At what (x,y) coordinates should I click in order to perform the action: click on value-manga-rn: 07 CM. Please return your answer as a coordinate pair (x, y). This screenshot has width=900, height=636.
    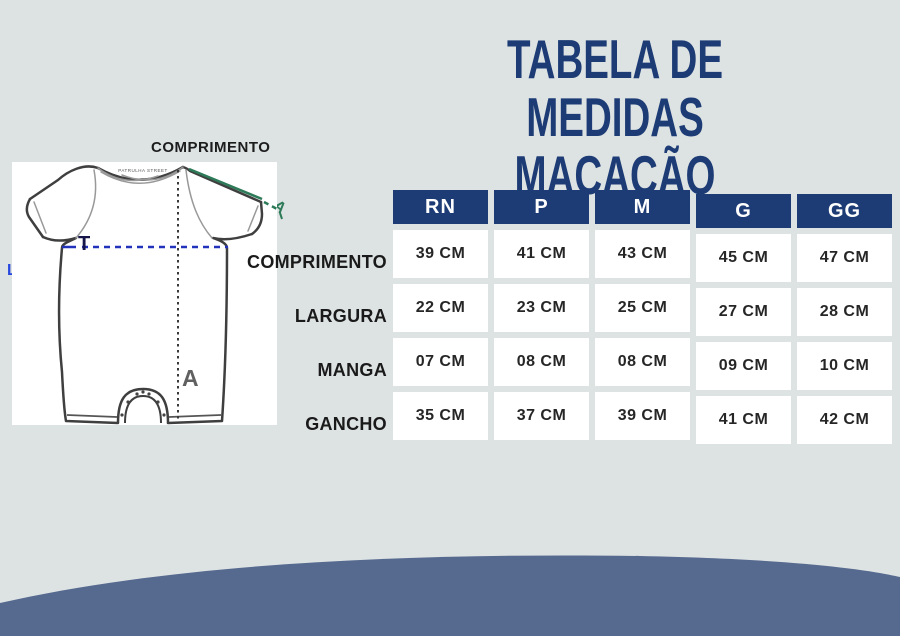
    Looking at the image, I should click on (440, 362).